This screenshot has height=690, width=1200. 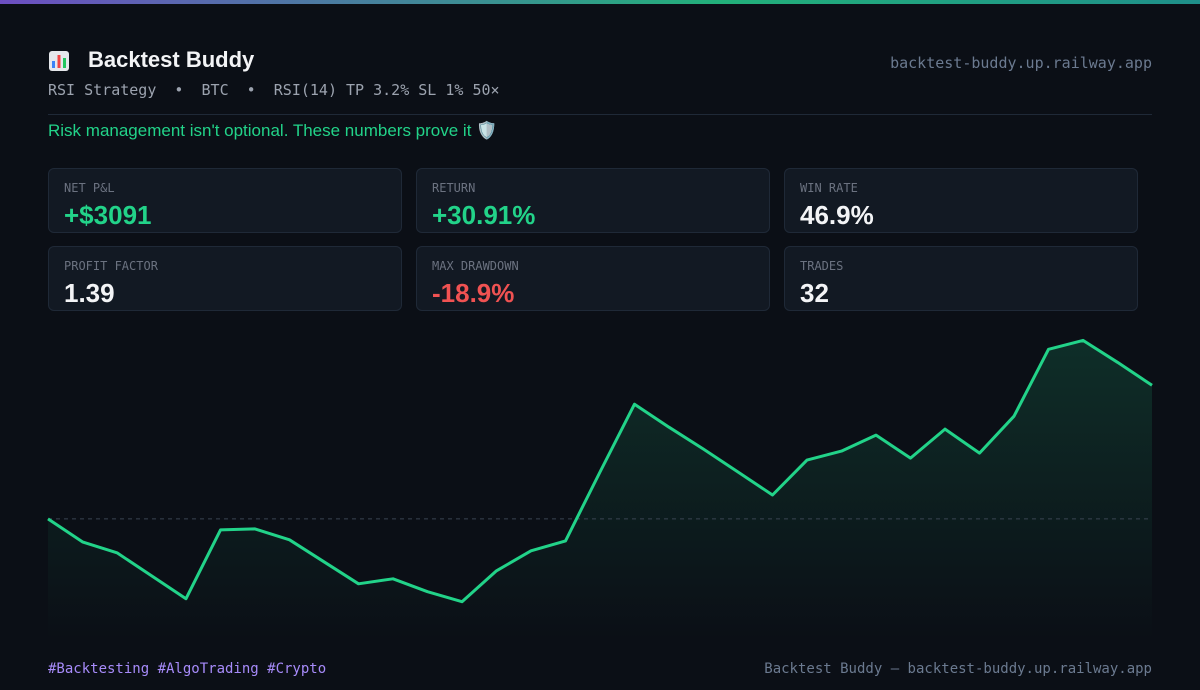 What do you see at coordinates (593, 200) in the screenshot?
I see `stat-card: RETURN +30.91%` at bounding box center [593, 200].